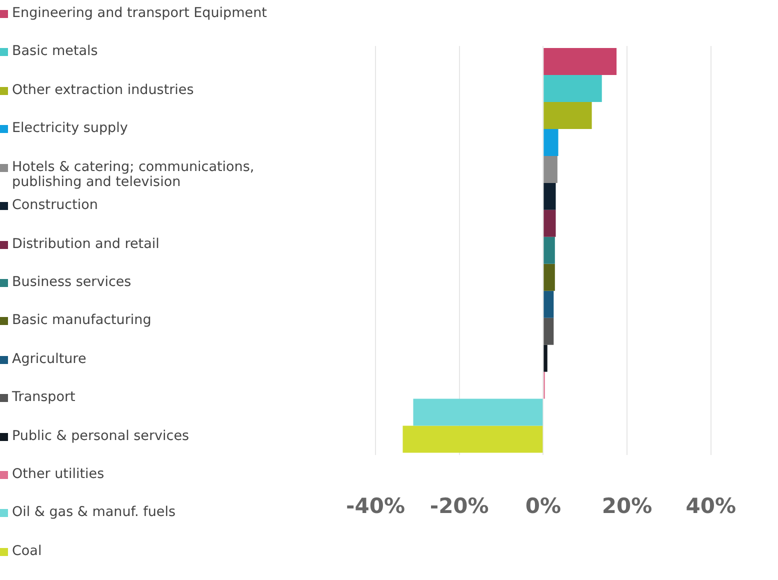  I want to click on legend-label: Hotels & catering; communications, publishing and television, so click(134, 174).